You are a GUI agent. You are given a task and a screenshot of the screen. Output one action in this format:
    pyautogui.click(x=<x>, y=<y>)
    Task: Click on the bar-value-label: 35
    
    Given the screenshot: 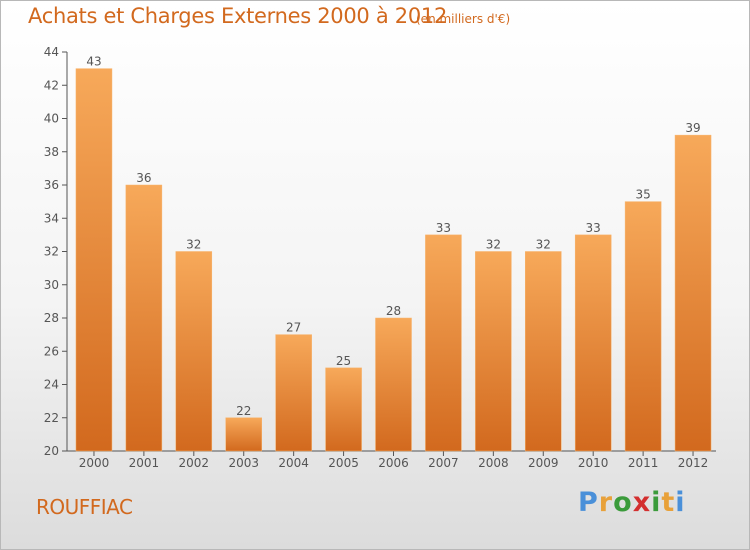 What is the action you would take?
    pyautogui.click(x=642, y=195)
    